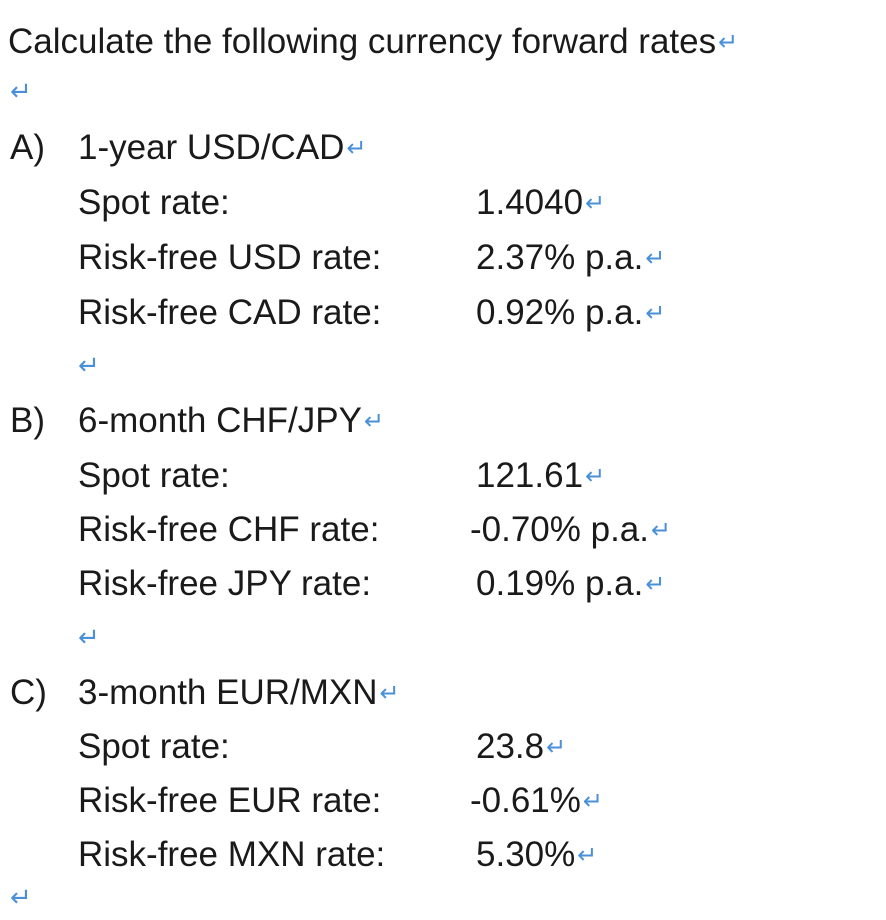 Image resolution: width=886 pixels, height=920 pixels. I want to click on value-text: 0.92% p.a., so click(560, 312).